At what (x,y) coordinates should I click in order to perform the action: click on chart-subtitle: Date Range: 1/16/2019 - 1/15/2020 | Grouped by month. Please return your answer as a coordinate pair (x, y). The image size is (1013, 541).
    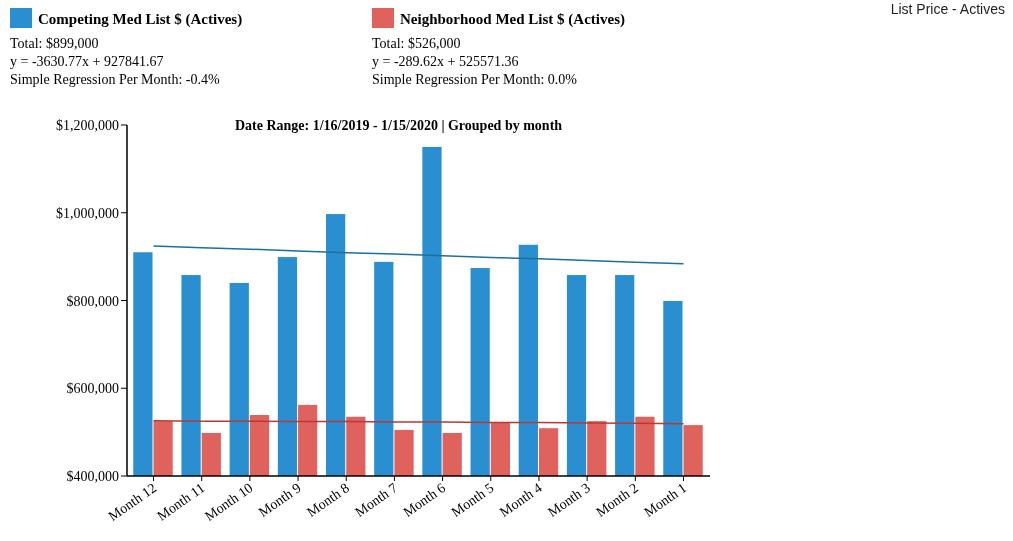
    Looking at the image, I should click on (398, 125).